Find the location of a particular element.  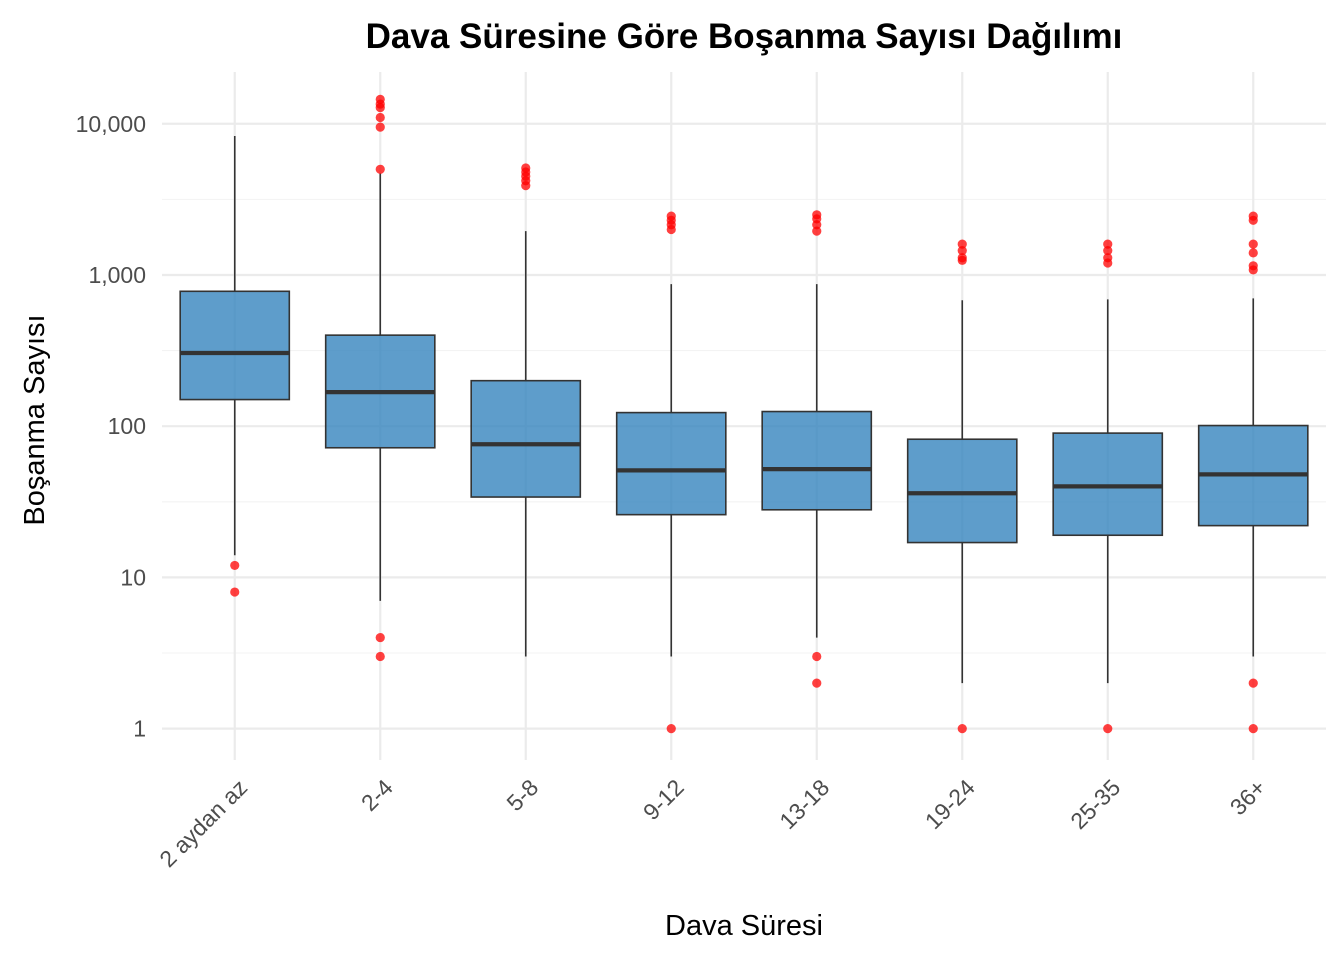

y-tick-label: 100 is located at coordinates (127, 426).